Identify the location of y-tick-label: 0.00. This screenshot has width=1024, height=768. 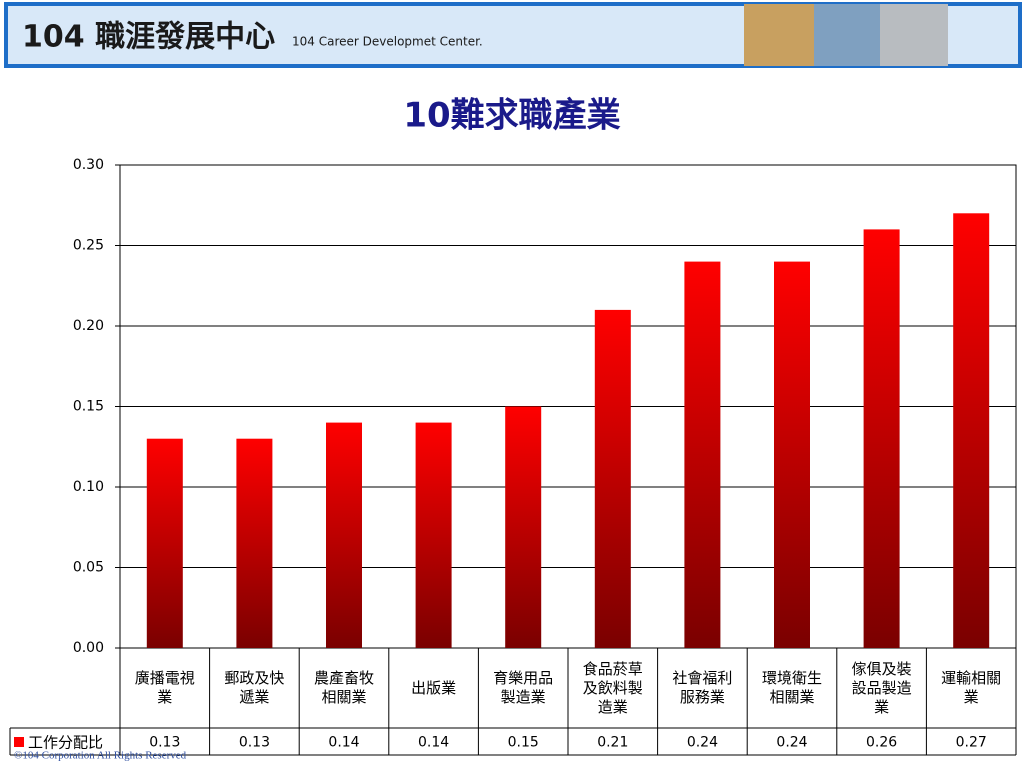
(88, 648).